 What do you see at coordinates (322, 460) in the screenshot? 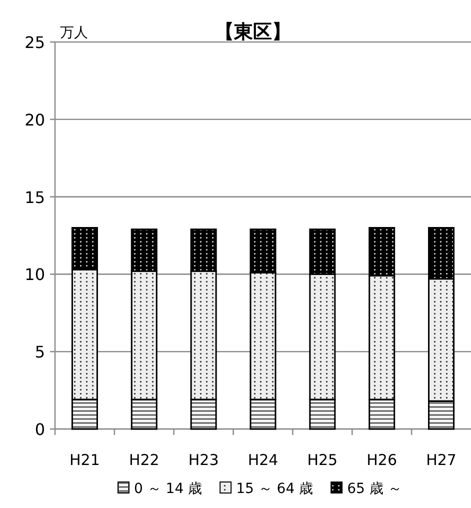
I see `x-tick-label: H25` at bounding box center [322, 460].